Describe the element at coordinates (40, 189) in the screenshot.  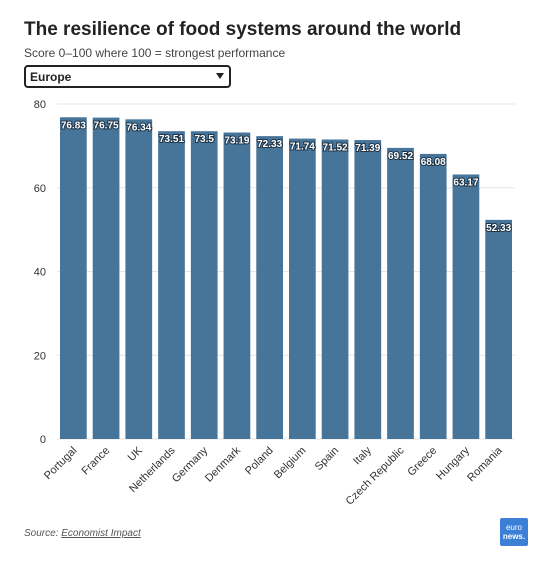
I see `y-tick-label: 60` at that location.